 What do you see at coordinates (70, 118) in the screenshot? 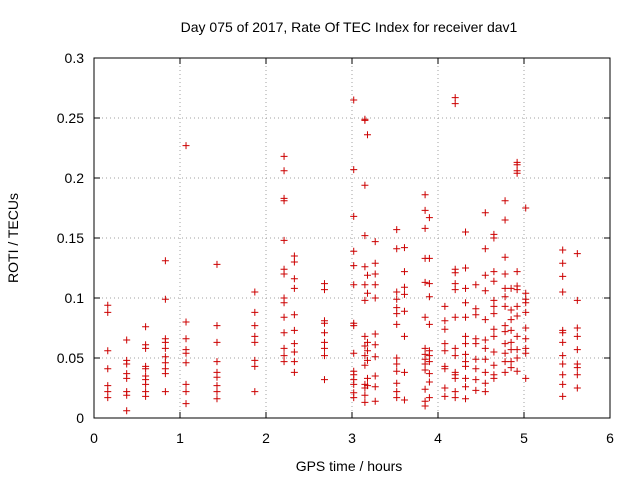
I see `y-tick-label: 0.25` at bounding box center [70, 118].